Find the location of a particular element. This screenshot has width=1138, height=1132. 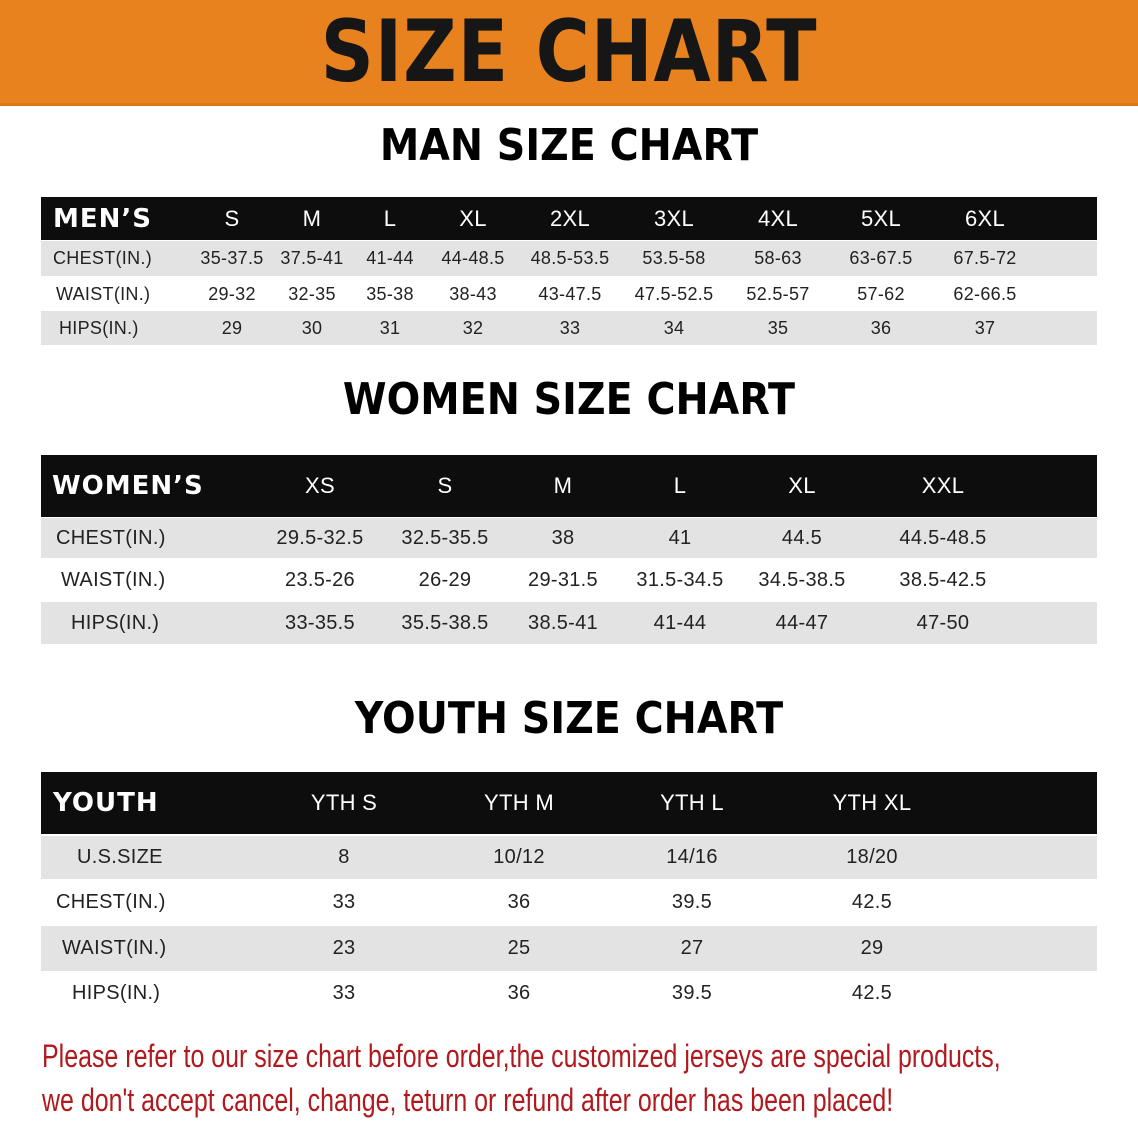

table-cell: 35-38 is located at coordinates (390, 293).